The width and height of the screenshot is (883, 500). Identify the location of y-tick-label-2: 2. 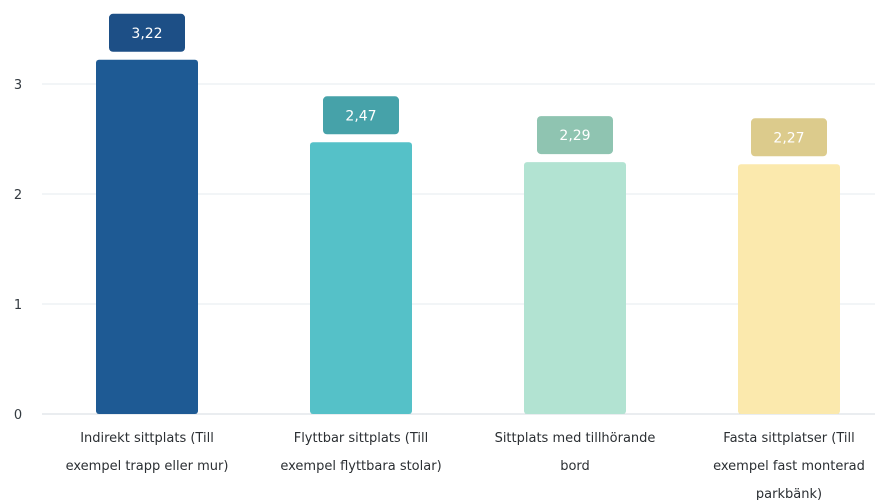
(18, 195).